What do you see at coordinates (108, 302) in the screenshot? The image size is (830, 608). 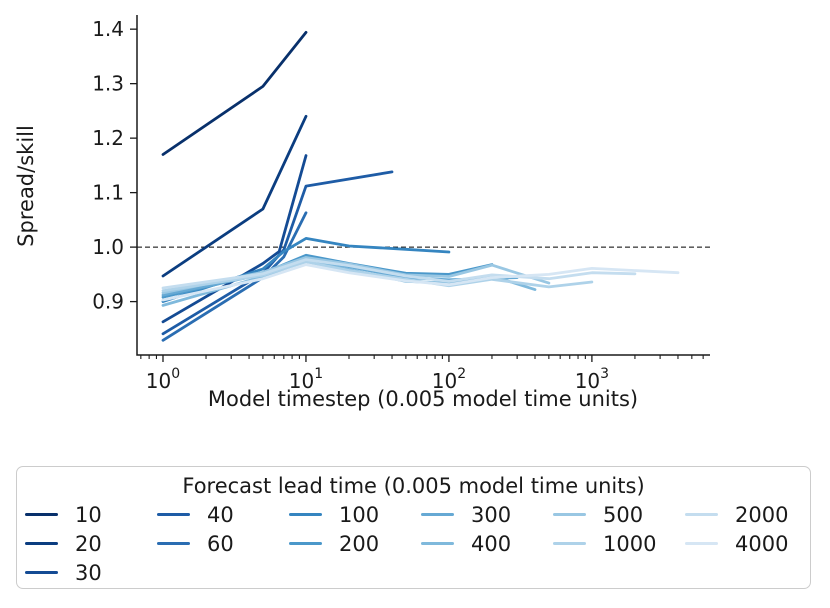 I see `y-tick-label: 0.9` at bounding box center [108, 302].